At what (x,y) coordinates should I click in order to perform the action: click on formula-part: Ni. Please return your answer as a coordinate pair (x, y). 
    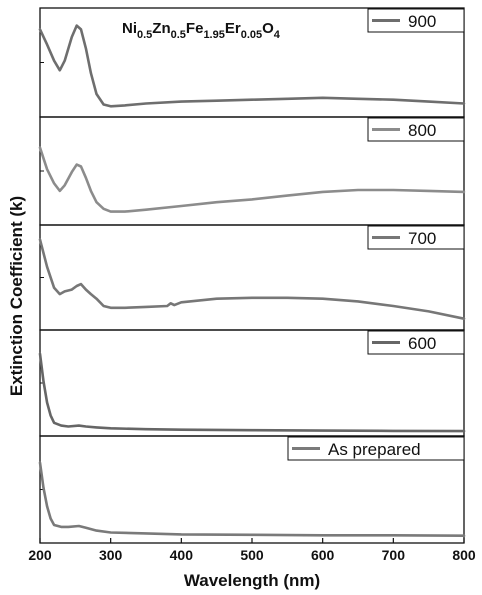
    Looking at the image, I should click on (129, 28).